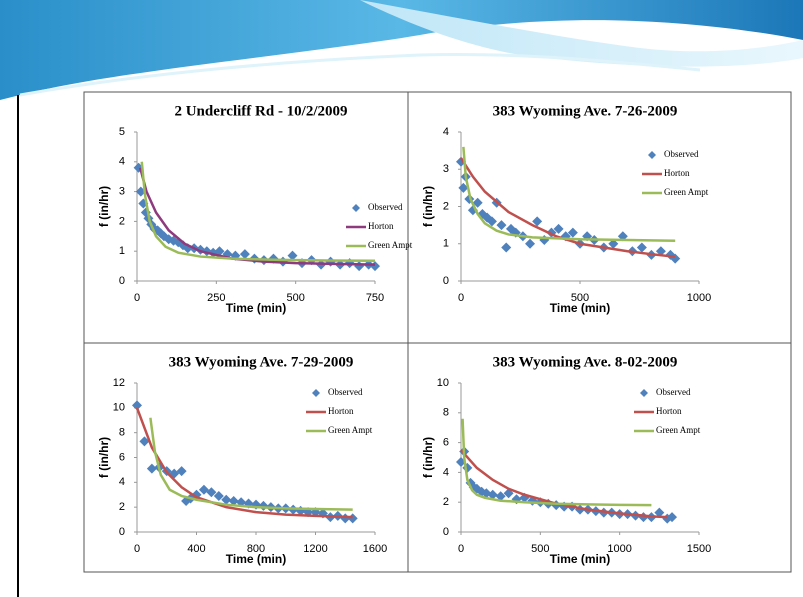 Image resolution: width=803 pixels, height=597 pixels. What do you see at coordinates (585, 111) in the screenshot?
I see `chart-title: 383 Wyoming Ave. 7-26-2009` at bounding box center [585, 111].